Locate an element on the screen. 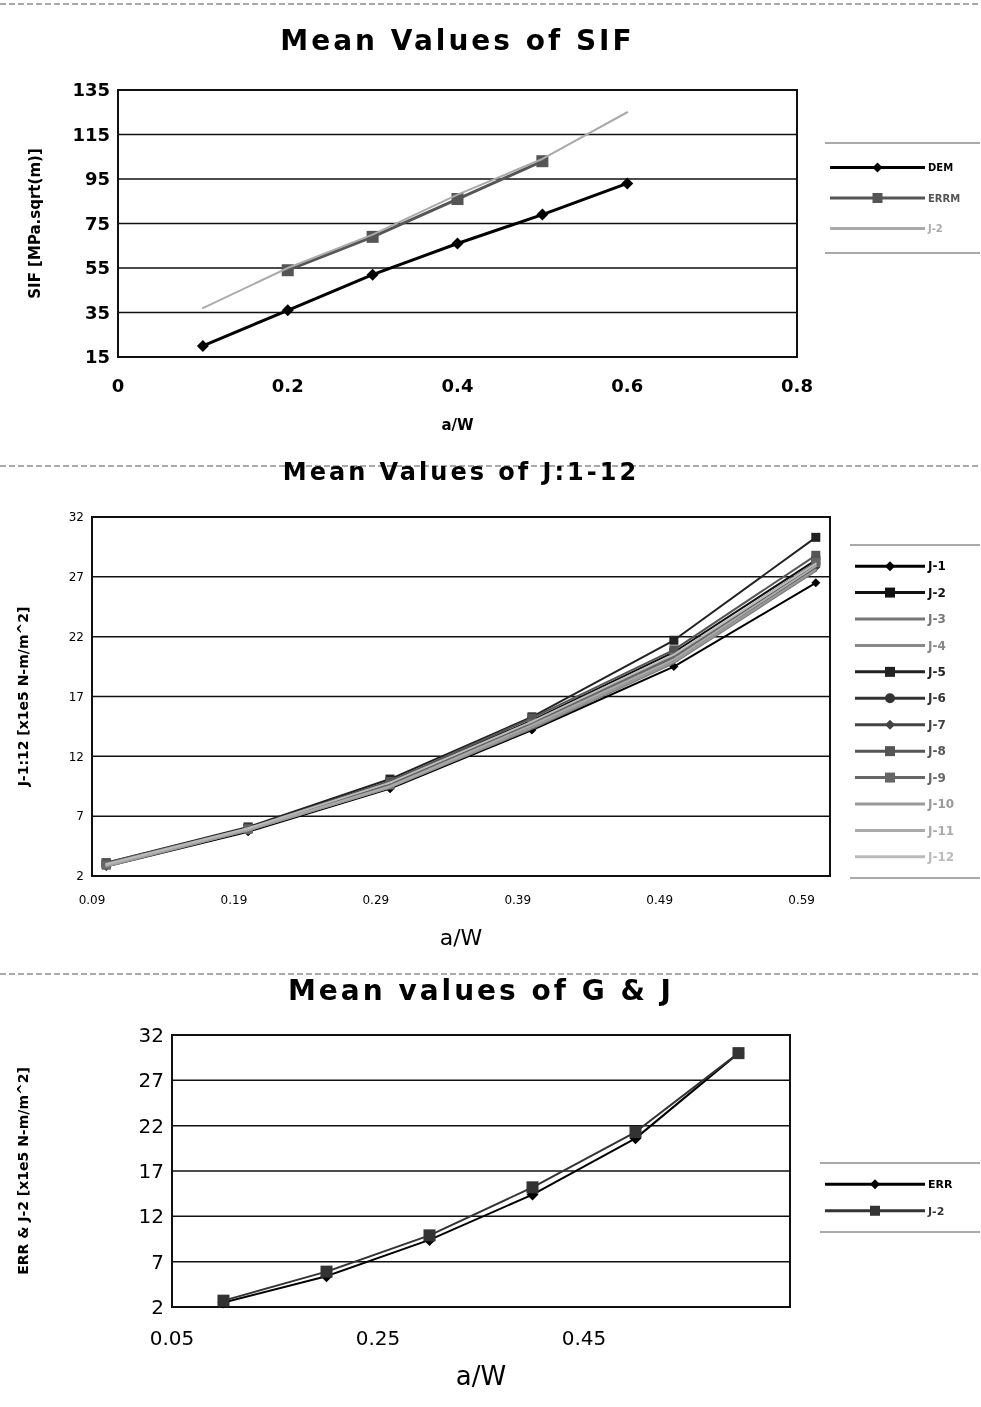 The width and height of the screenshot is (981, 1407). text: J-4 is located at coordinates (936, 645).